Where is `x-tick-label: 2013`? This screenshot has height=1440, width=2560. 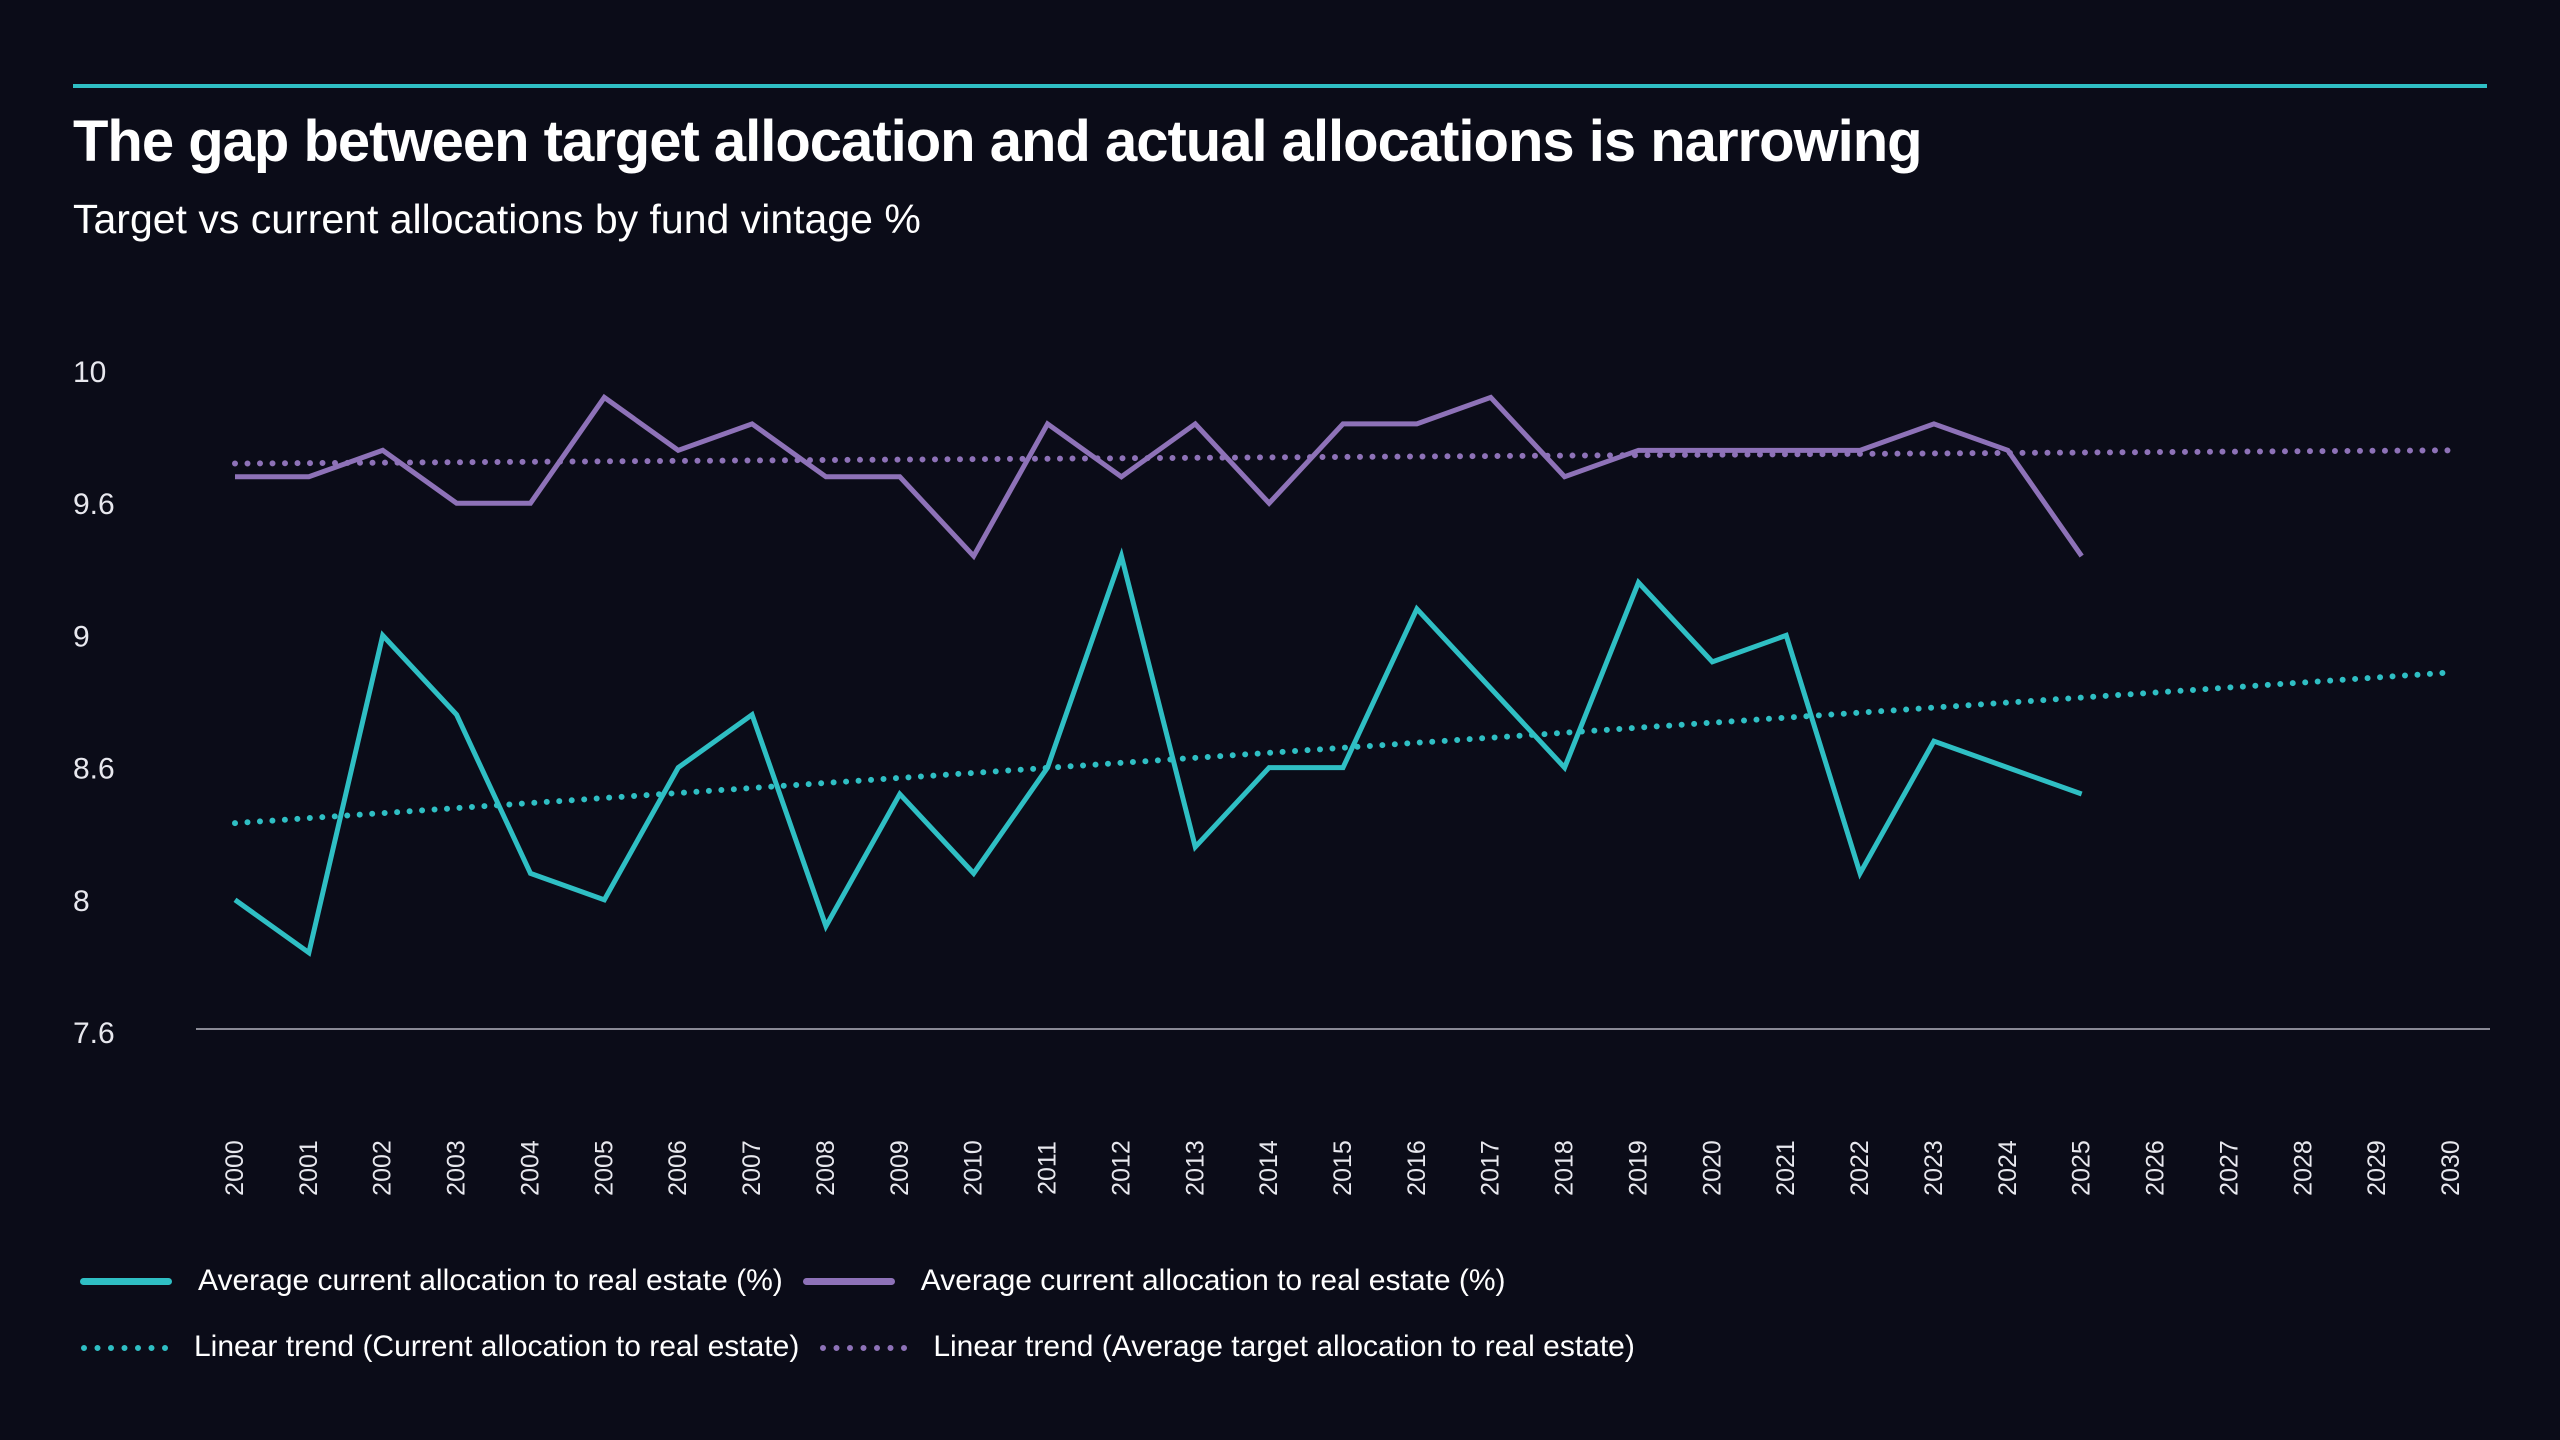 x-tick-label: 2013 is located at coordinates (1195, 1168).